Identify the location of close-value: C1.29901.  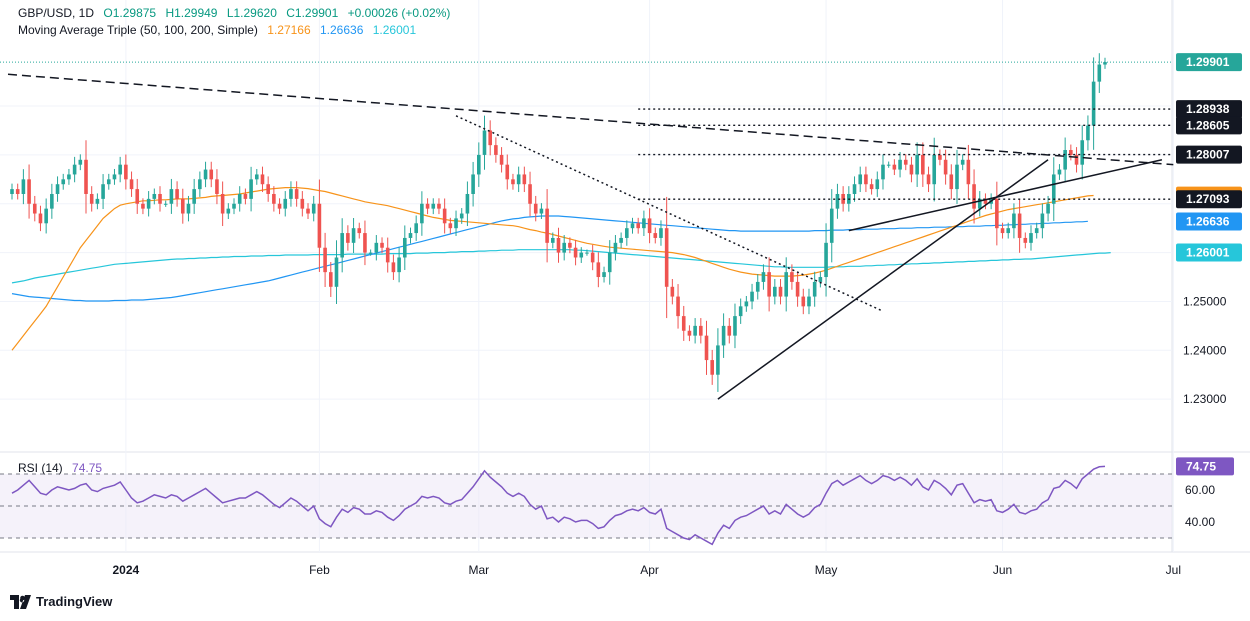
(312, 13).